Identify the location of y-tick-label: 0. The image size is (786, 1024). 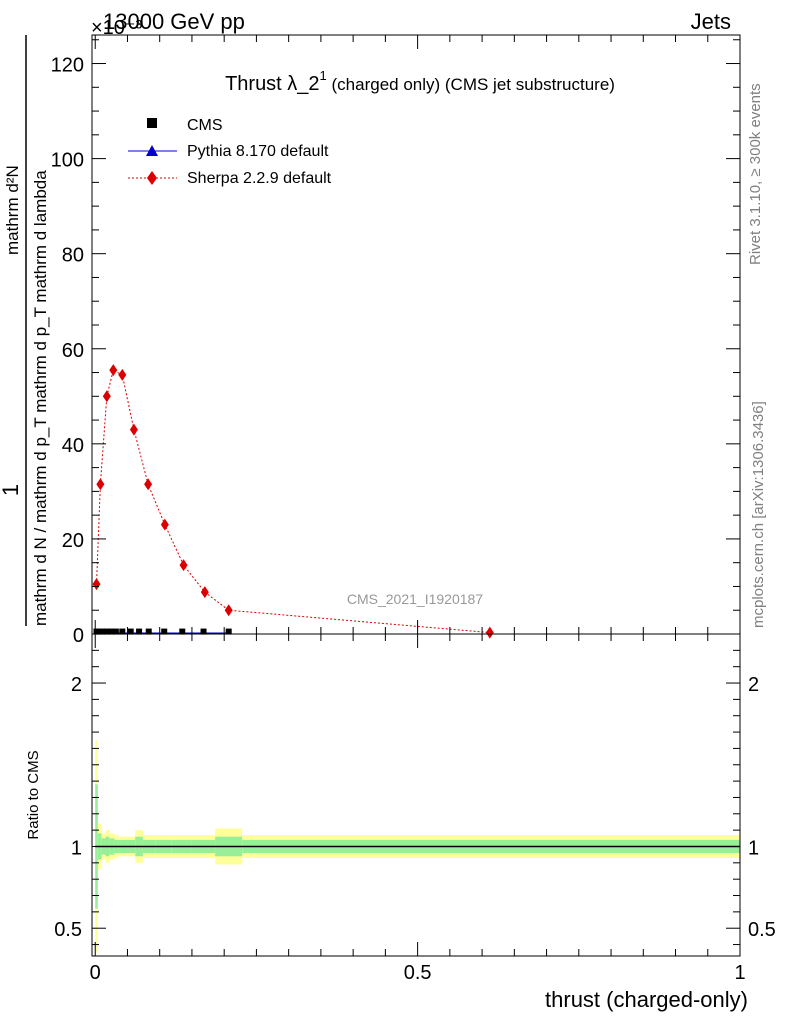
(78, 636).